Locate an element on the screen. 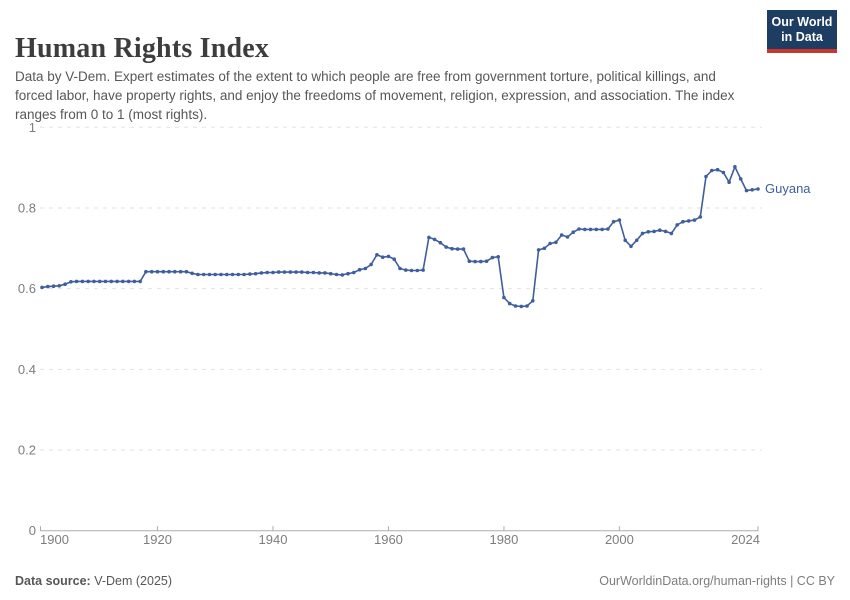 The width and height of the screenshot is (850, 600). series-end-label: Guyana is located at coordinates (788, 188).